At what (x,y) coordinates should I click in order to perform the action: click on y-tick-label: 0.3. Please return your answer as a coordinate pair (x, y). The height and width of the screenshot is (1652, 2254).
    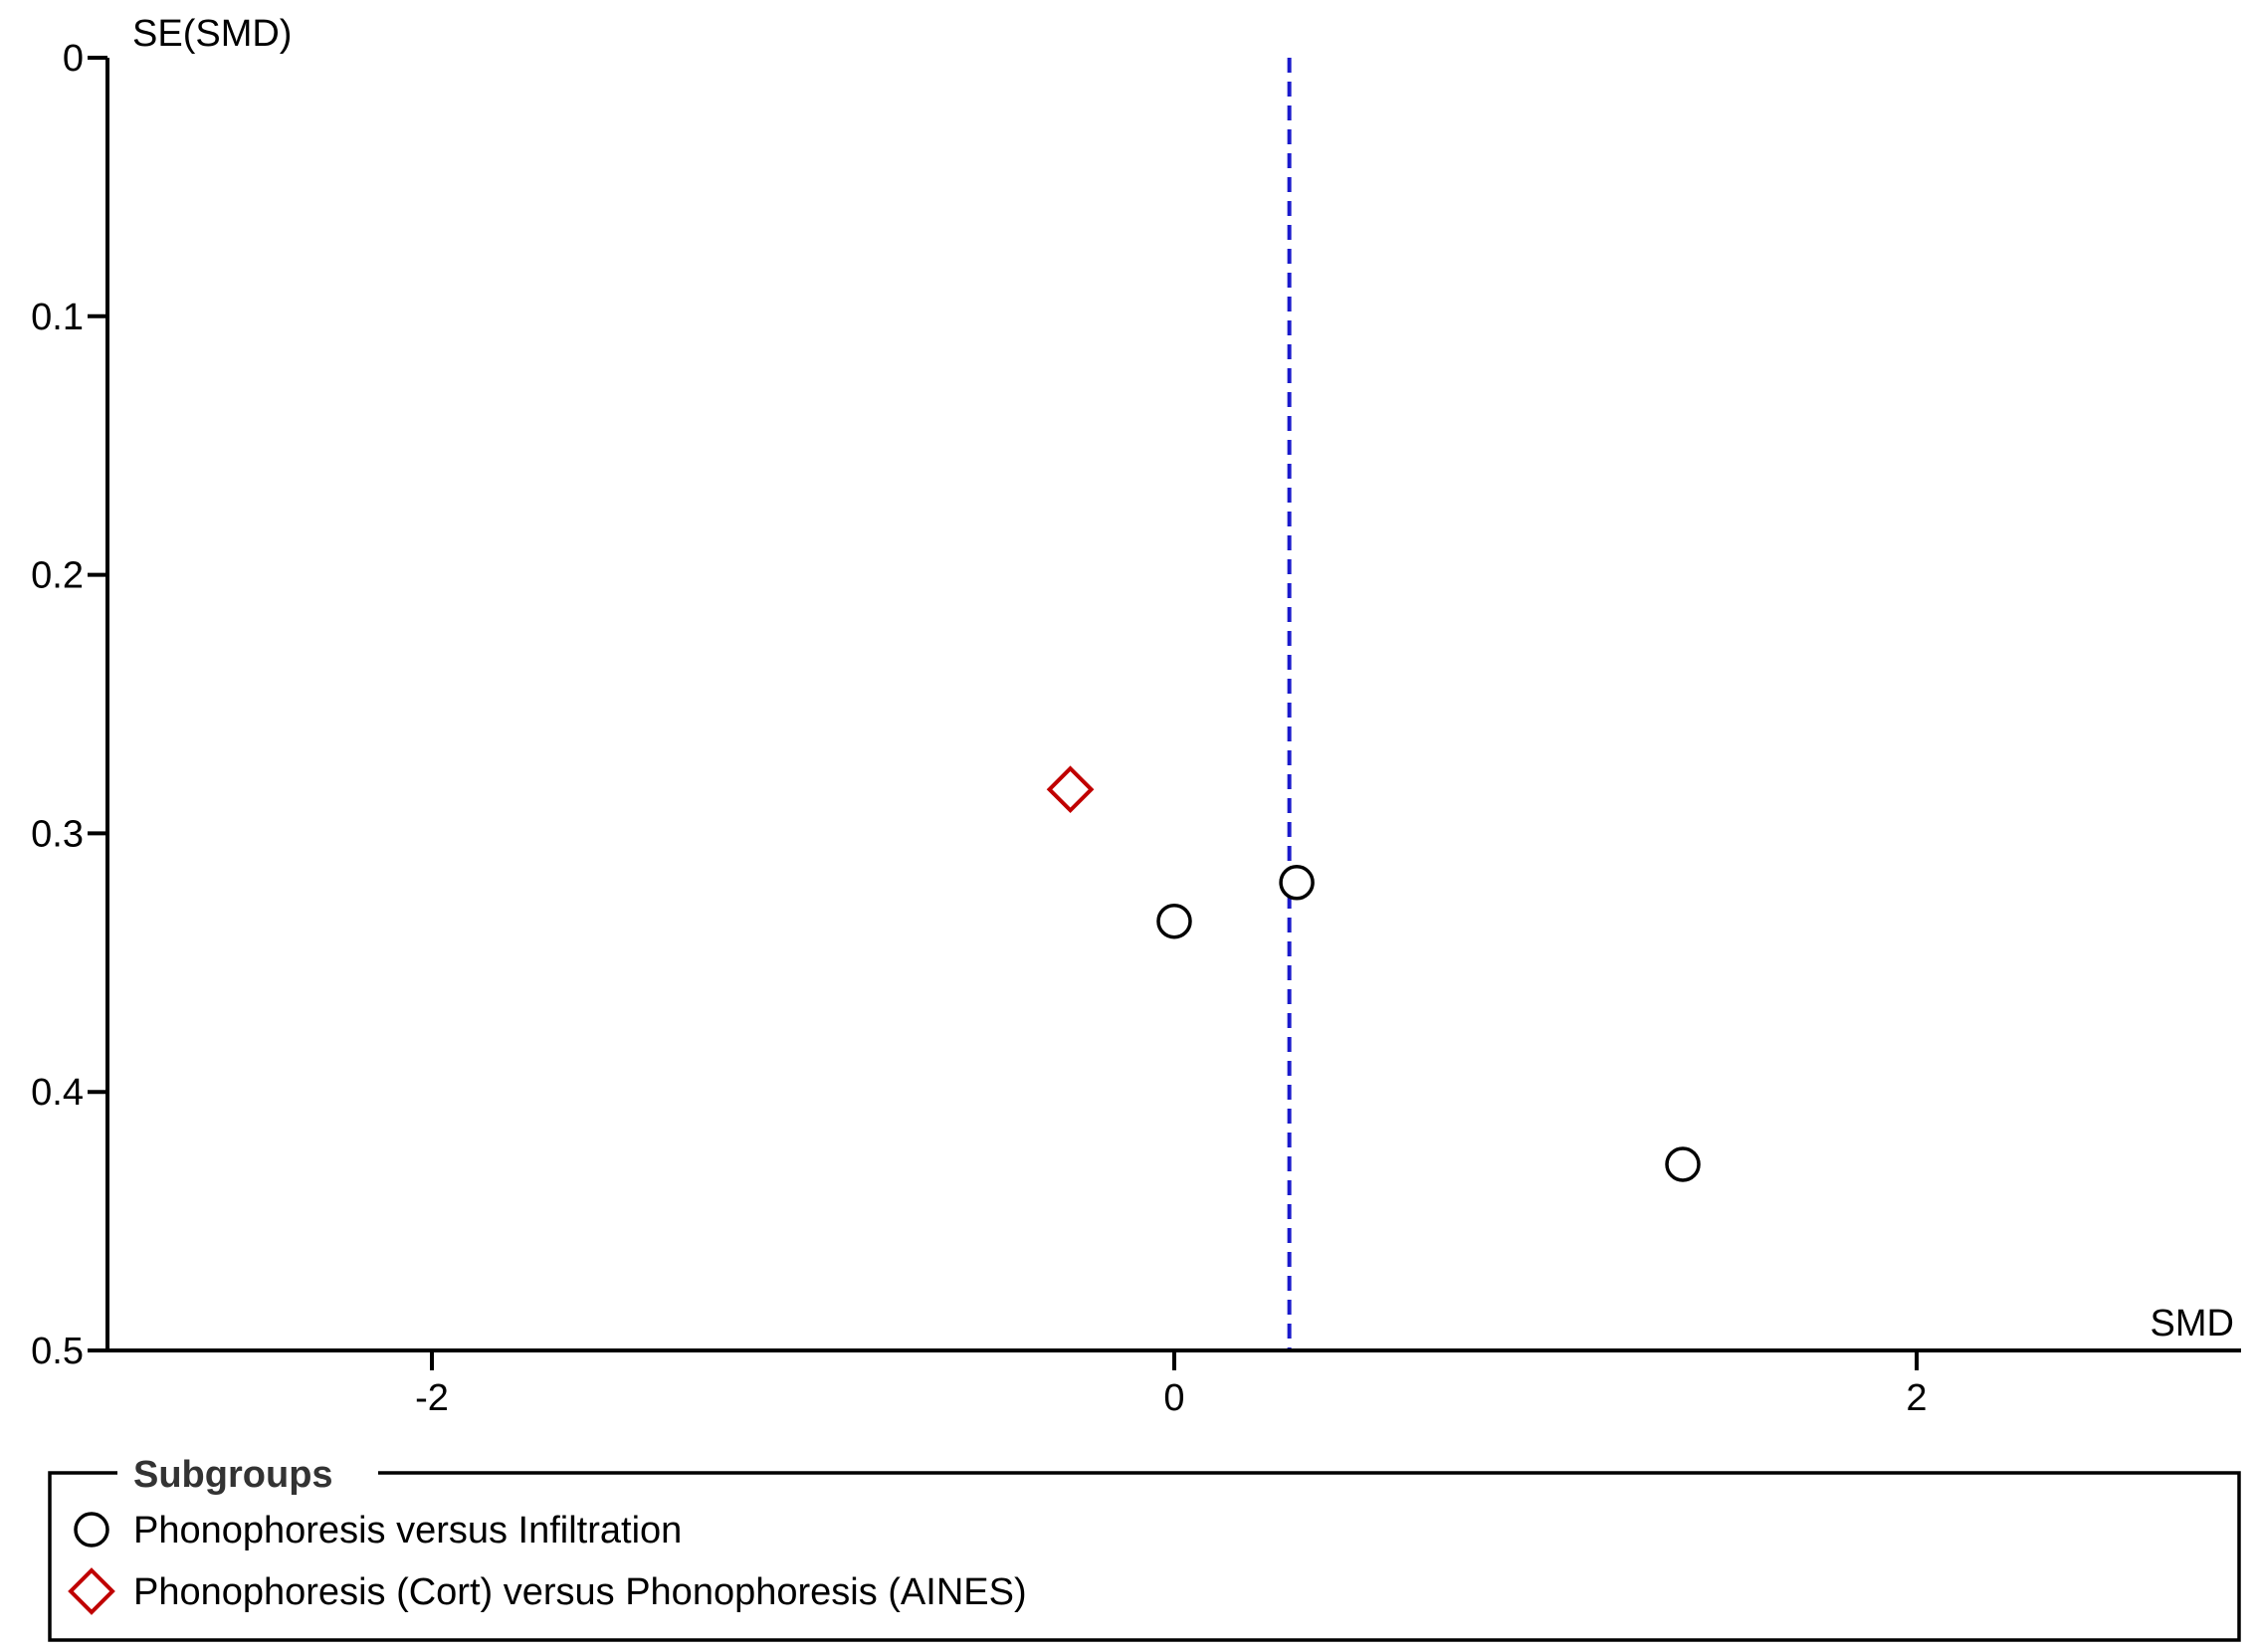
    Looking at the image, I should click on (57, 834).